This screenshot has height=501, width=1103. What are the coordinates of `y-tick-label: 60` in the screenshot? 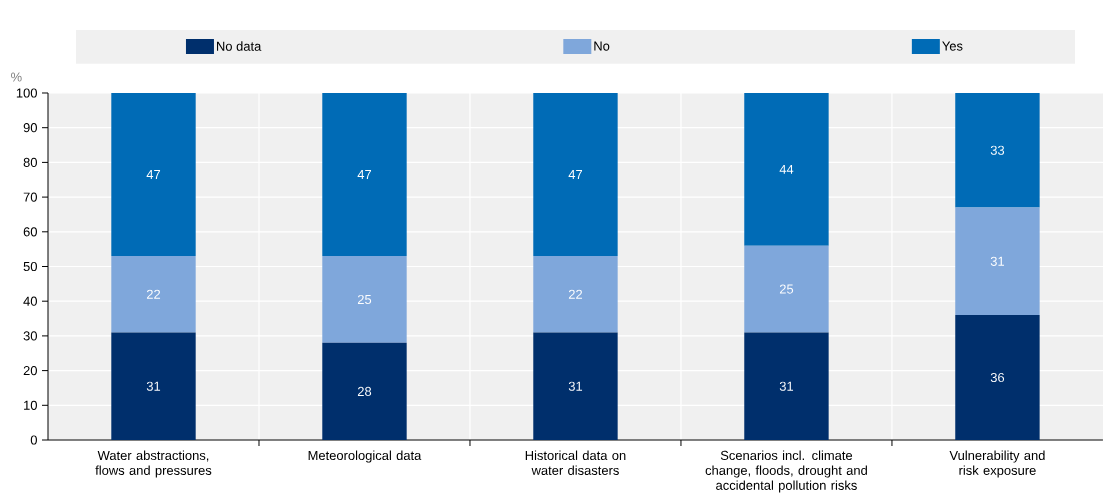 It's located at (30, 232).